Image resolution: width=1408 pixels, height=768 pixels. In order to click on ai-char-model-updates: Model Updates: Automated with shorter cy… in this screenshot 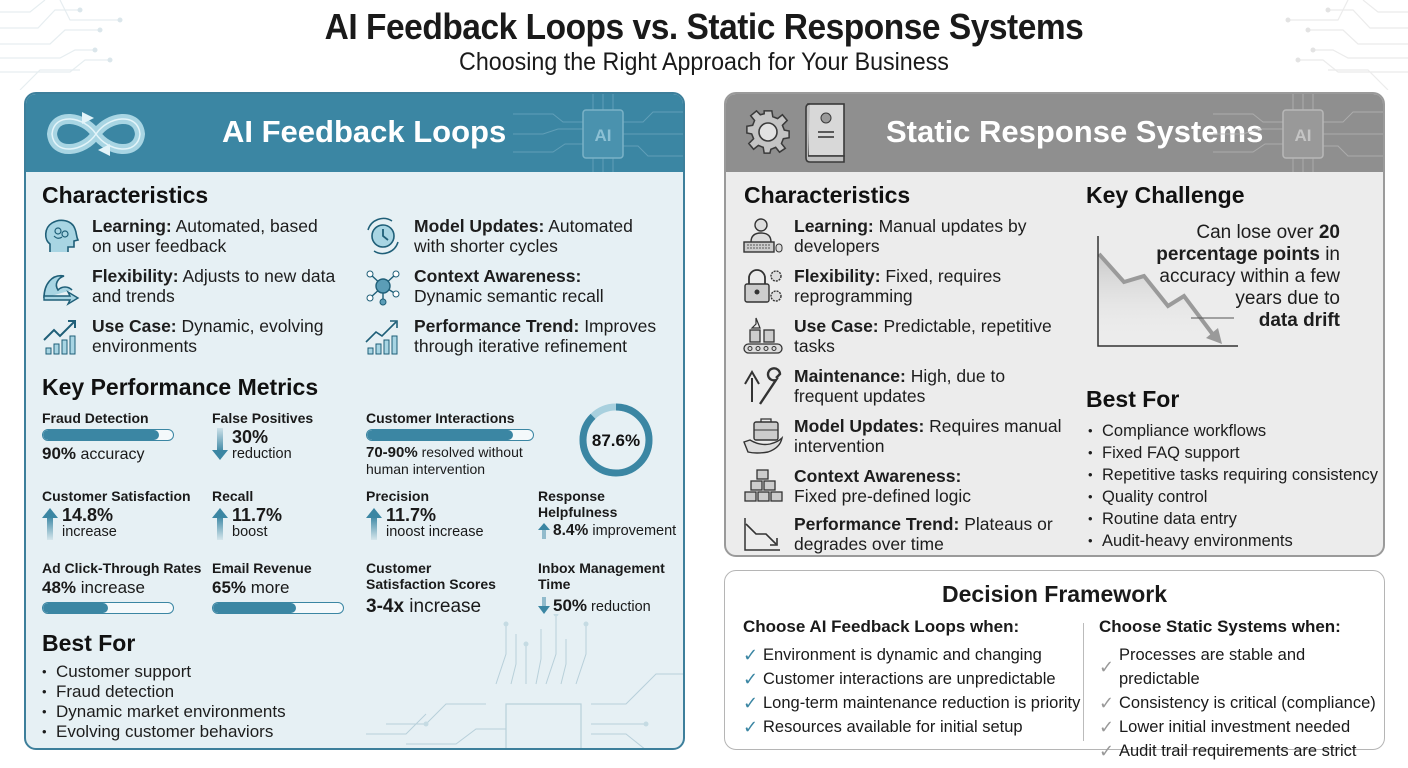, I will do `click(512, 236)`.